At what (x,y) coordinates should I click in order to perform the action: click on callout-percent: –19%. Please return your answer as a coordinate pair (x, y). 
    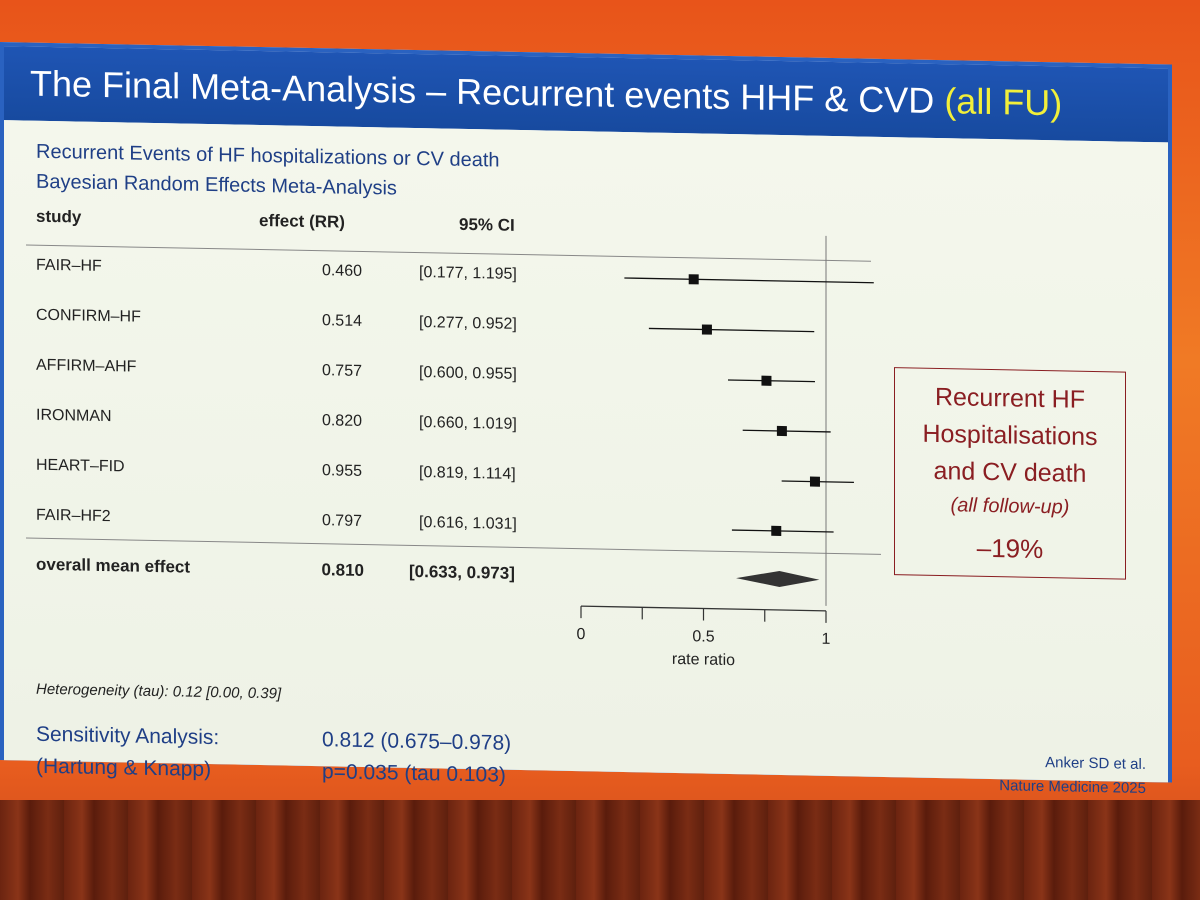
    Looking at the image, I should click on (1010, 548).